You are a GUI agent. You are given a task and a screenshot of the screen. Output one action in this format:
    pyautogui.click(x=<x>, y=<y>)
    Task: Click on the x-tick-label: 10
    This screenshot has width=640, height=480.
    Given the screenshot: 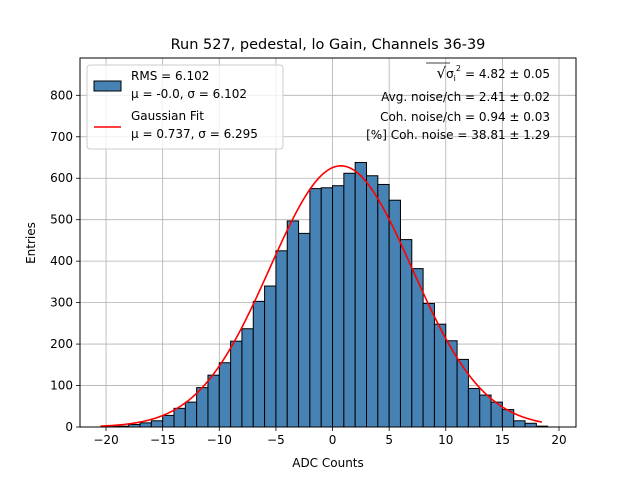 What is the action you would take?
    pyautogui.click(x=445, y=440)
    